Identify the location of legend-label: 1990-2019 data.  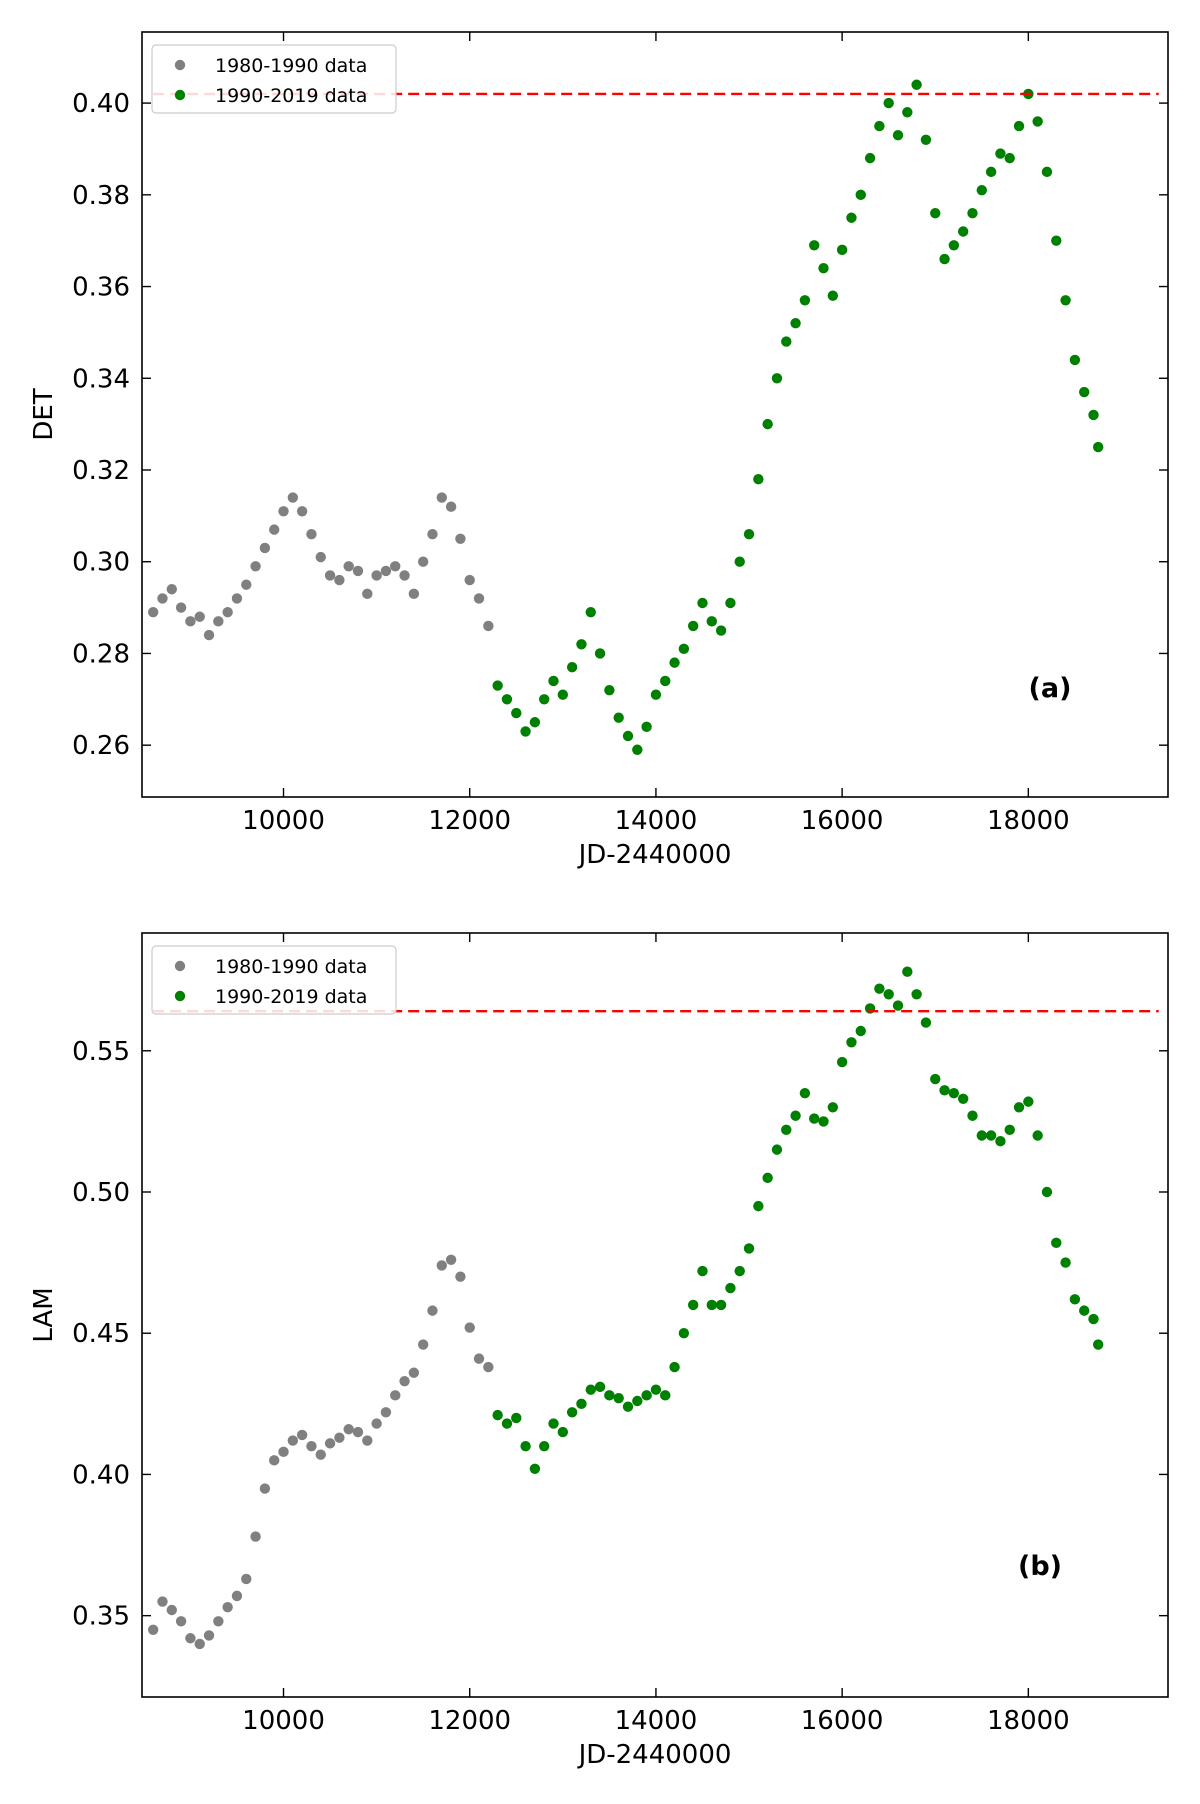
(291, 96).